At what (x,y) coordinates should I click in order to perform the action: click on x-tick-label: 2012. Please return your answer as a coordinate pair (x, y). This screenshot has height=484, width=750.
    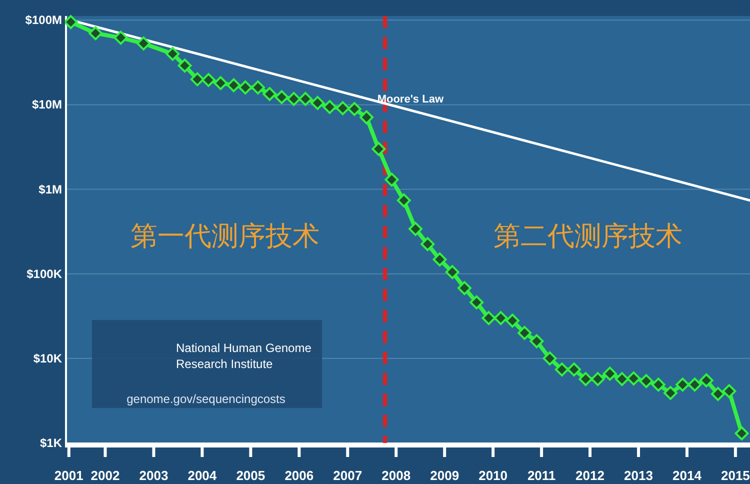
    Looking at the image, I should click on (590, 475).